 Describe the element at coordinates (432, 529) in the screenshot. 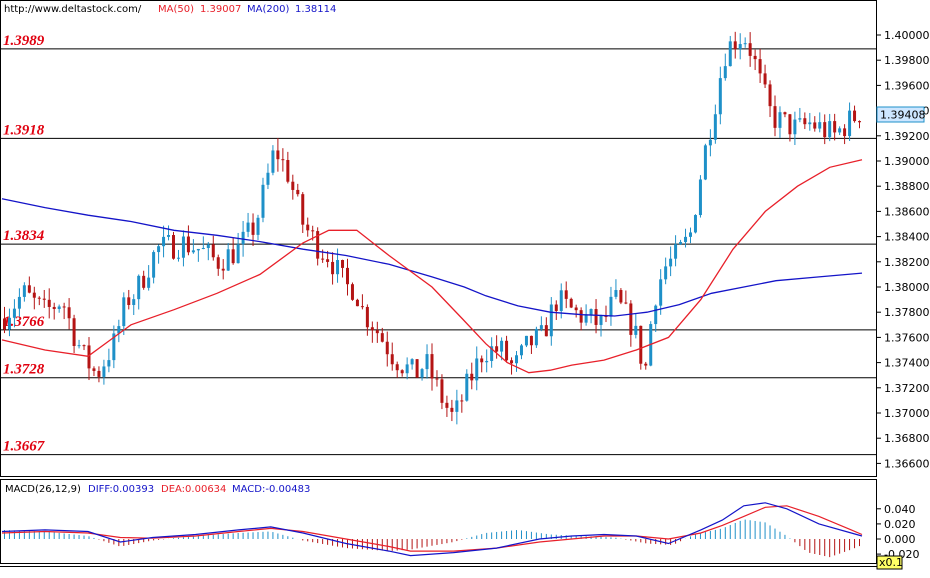

I see `macd-diff-line` at that location.